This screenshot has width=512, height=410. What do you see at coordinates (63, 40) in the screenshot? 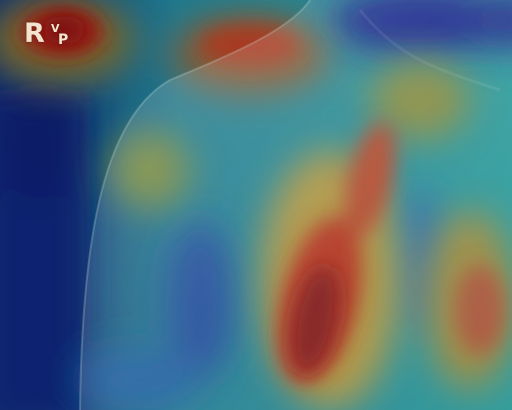
I see `marker-subscript: P` at bounding box center [63, 40].